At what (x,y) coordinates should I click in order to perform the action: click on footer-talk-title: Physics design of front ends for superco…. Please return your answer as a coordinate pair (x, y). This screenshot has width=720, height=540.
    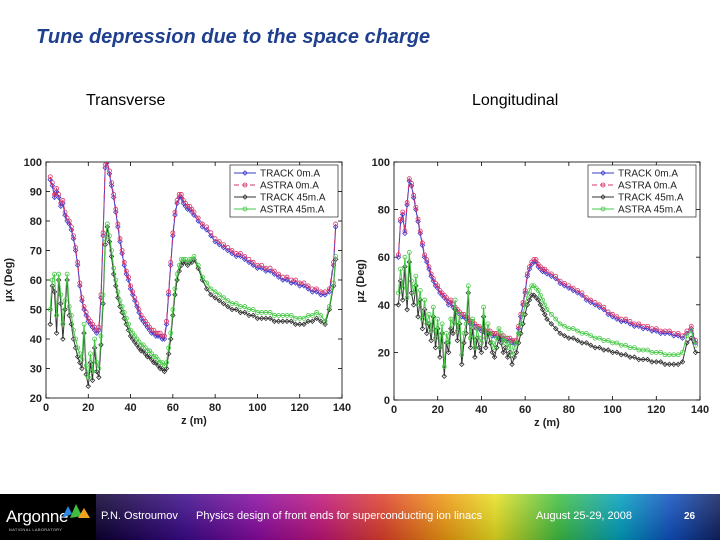
    Looking at the image, I should click on (339, 516).